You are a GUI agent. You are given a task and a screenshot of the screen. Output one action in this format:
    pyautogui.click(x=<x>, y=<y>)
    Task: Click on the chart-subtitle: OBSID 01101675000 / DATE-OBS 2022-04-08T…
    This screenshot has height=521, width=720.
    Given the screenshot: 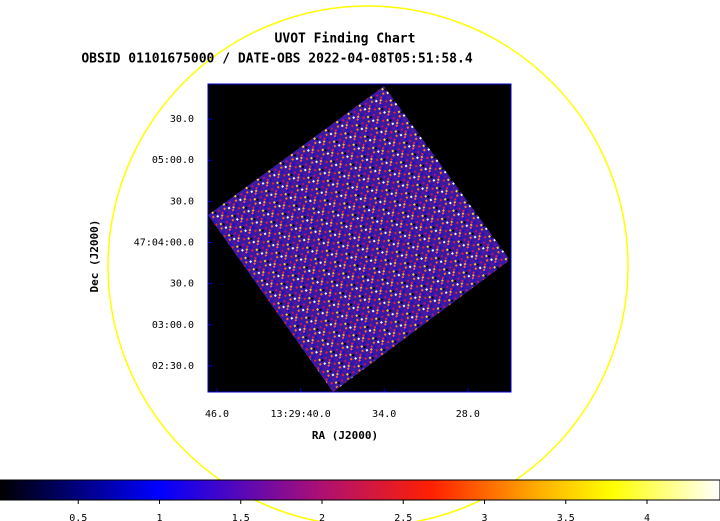 What is the action you would take?
    pyautogui.click(x=277, y=59)
    